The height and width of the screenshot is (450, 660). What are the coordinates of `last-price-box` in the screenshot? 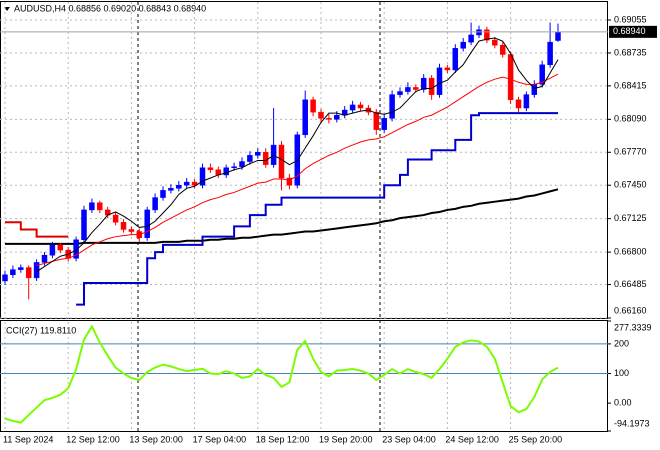 It's located at (633, 31).